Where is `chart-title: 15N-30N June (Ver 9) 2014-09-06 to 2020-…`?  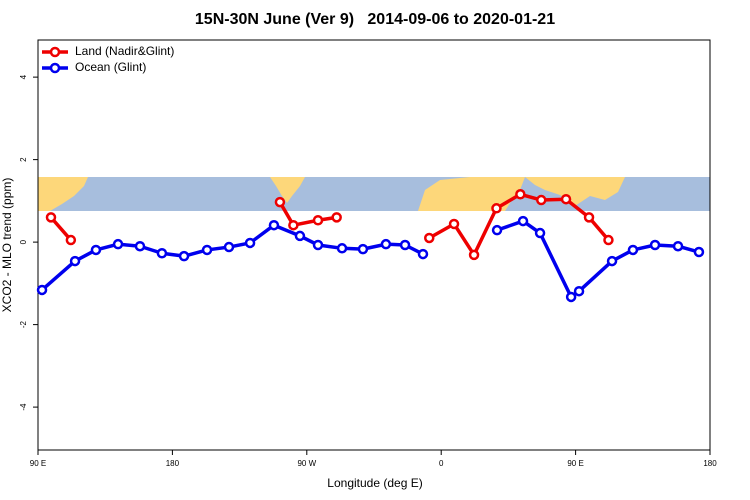
chart-title: 15N-30N June (Ver 9) 2014-09-06 to 2020-… is located at coordinates (375, 19).